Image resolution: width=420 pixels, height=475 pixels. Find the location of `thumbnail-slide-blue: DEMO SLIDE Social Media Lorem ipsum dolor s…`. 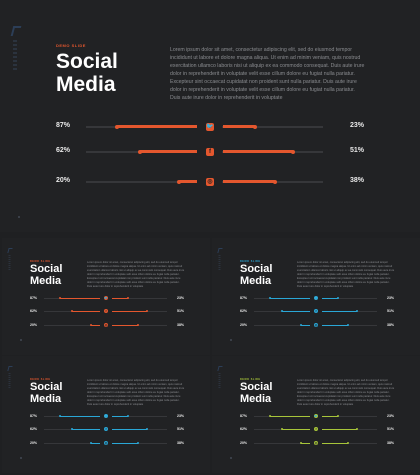

thumbnail-slide-blue: DEMO SLIDE Social Media Lorem ipsum dolor s… is located at coordinates (316, 296).